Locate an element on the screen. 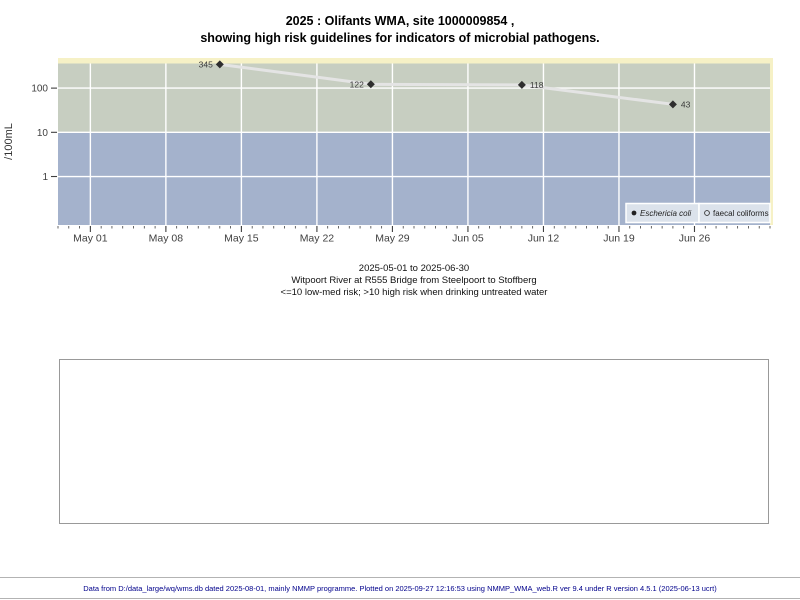 The height and width of the screenshot is (600, 800). data-point-label: 43 is located at coordinates (686, 104).